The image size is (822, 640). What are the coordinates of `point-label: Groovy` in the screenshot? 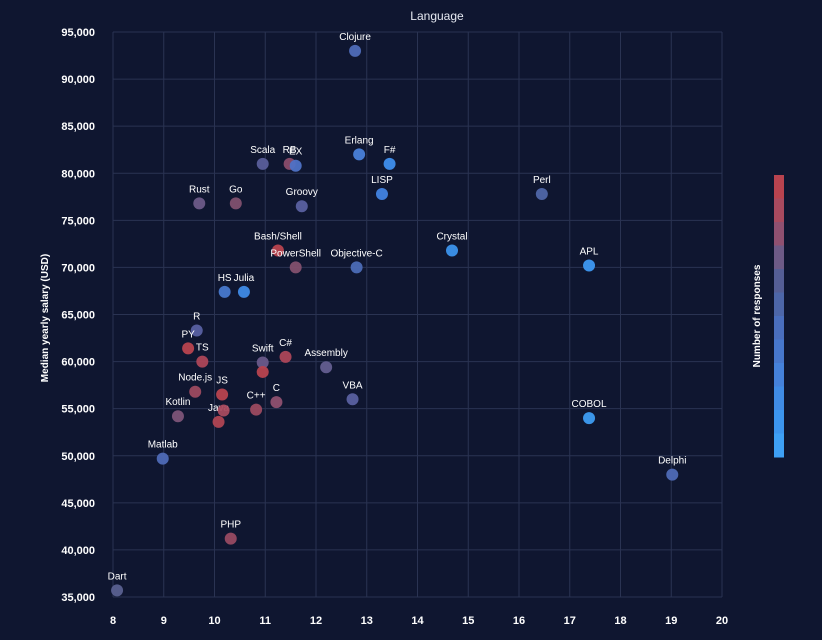 It's located at (302, 192).